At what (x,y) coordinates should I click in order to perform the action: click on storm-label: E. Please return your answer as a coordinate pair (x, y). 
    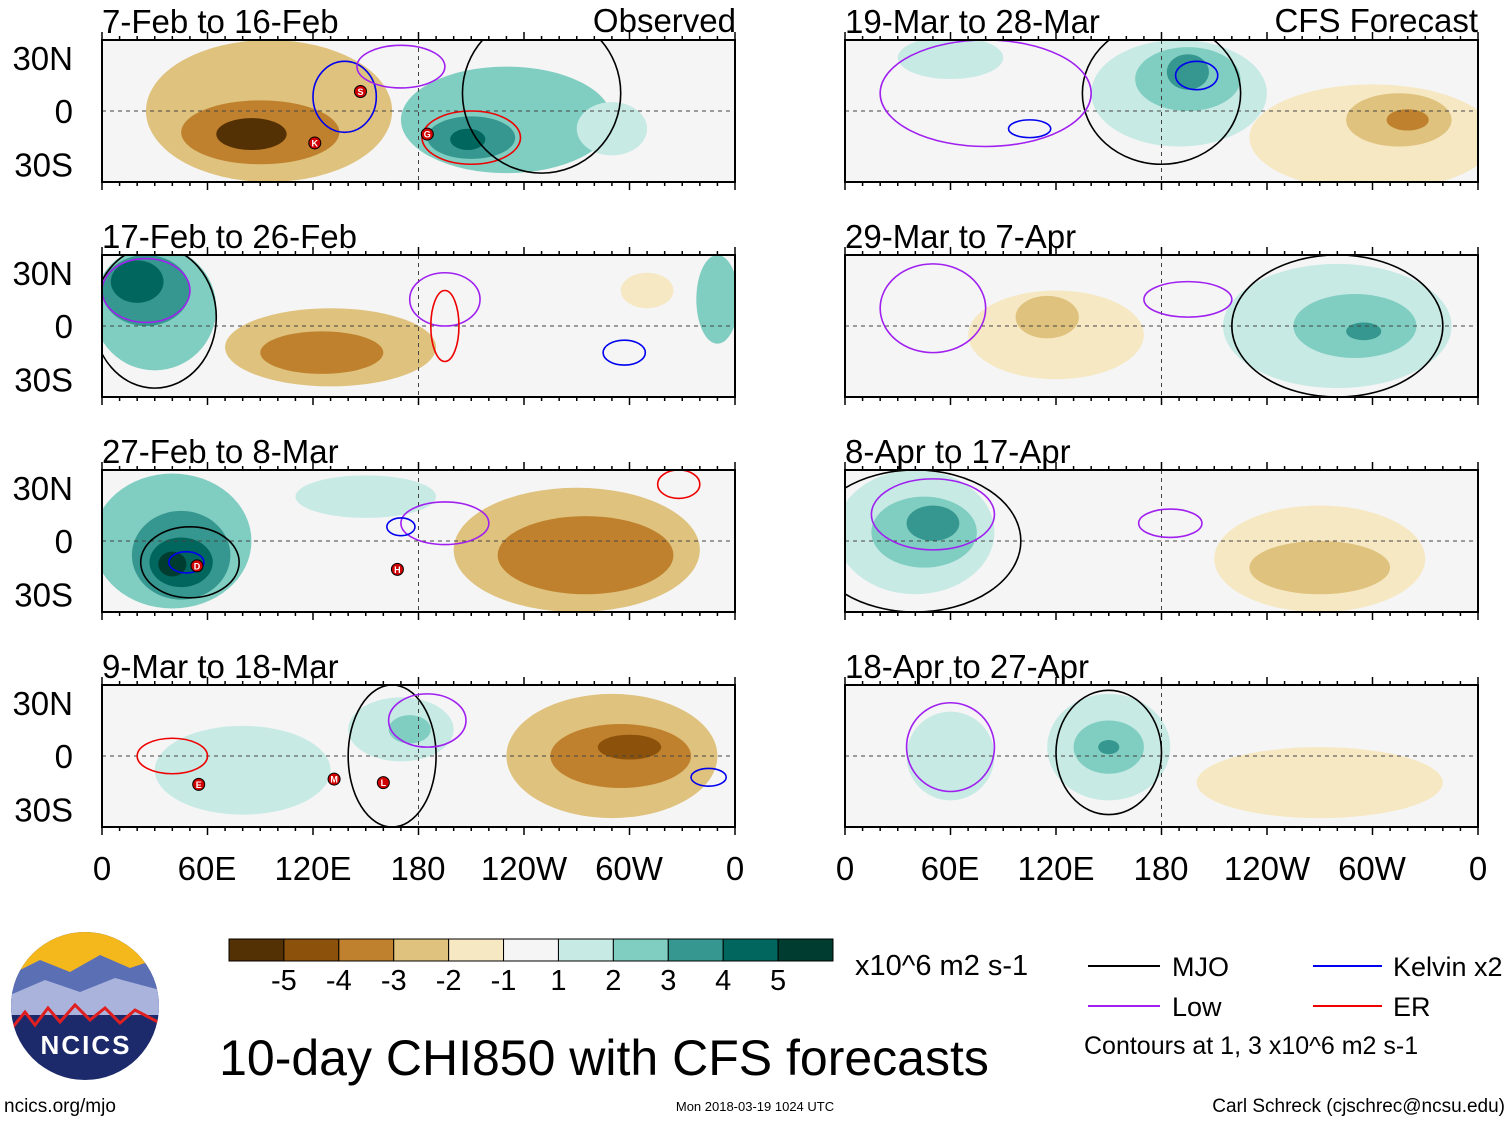
    Looking at the image, I should click on (199, 785).